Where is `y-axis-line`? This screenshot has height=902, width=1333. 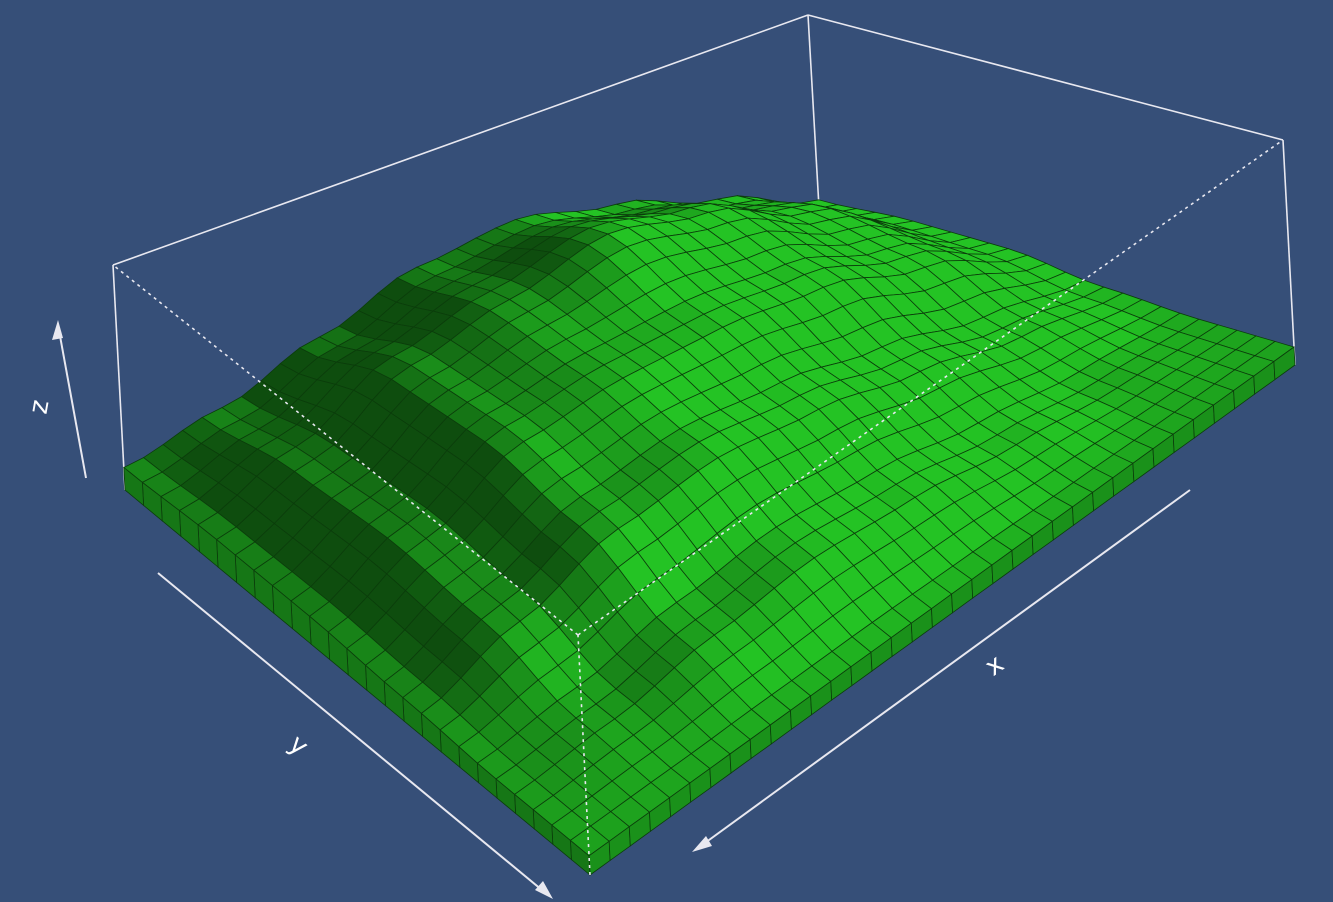 y-axis-line is located at coordinates (353, 734).